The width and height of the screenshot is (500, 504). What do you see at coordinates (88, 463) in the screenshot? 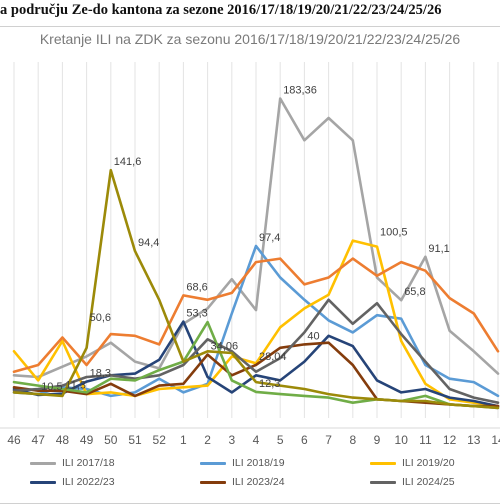
I see `legend-label: ILI 2017/18` at bounding box center [88, 463].